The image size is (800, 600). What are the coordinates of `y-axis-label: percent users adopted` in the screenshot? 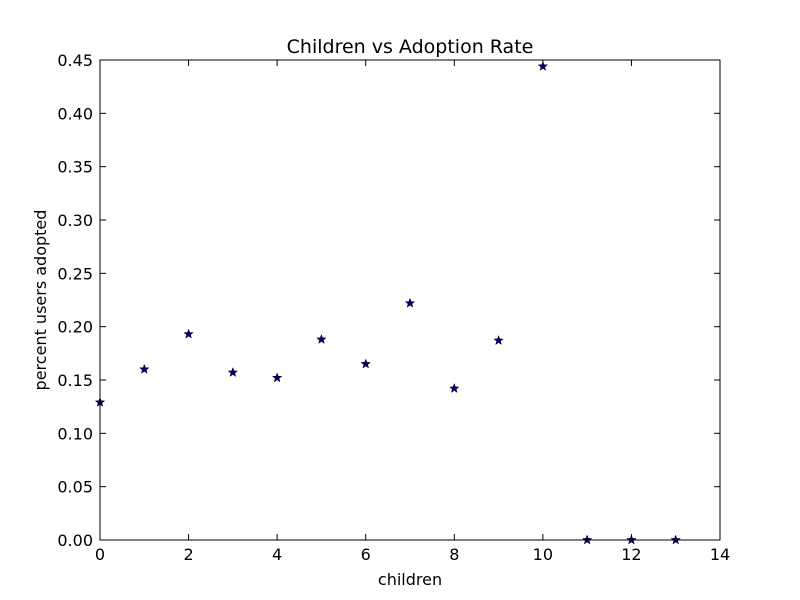 It's located at (40, 300).